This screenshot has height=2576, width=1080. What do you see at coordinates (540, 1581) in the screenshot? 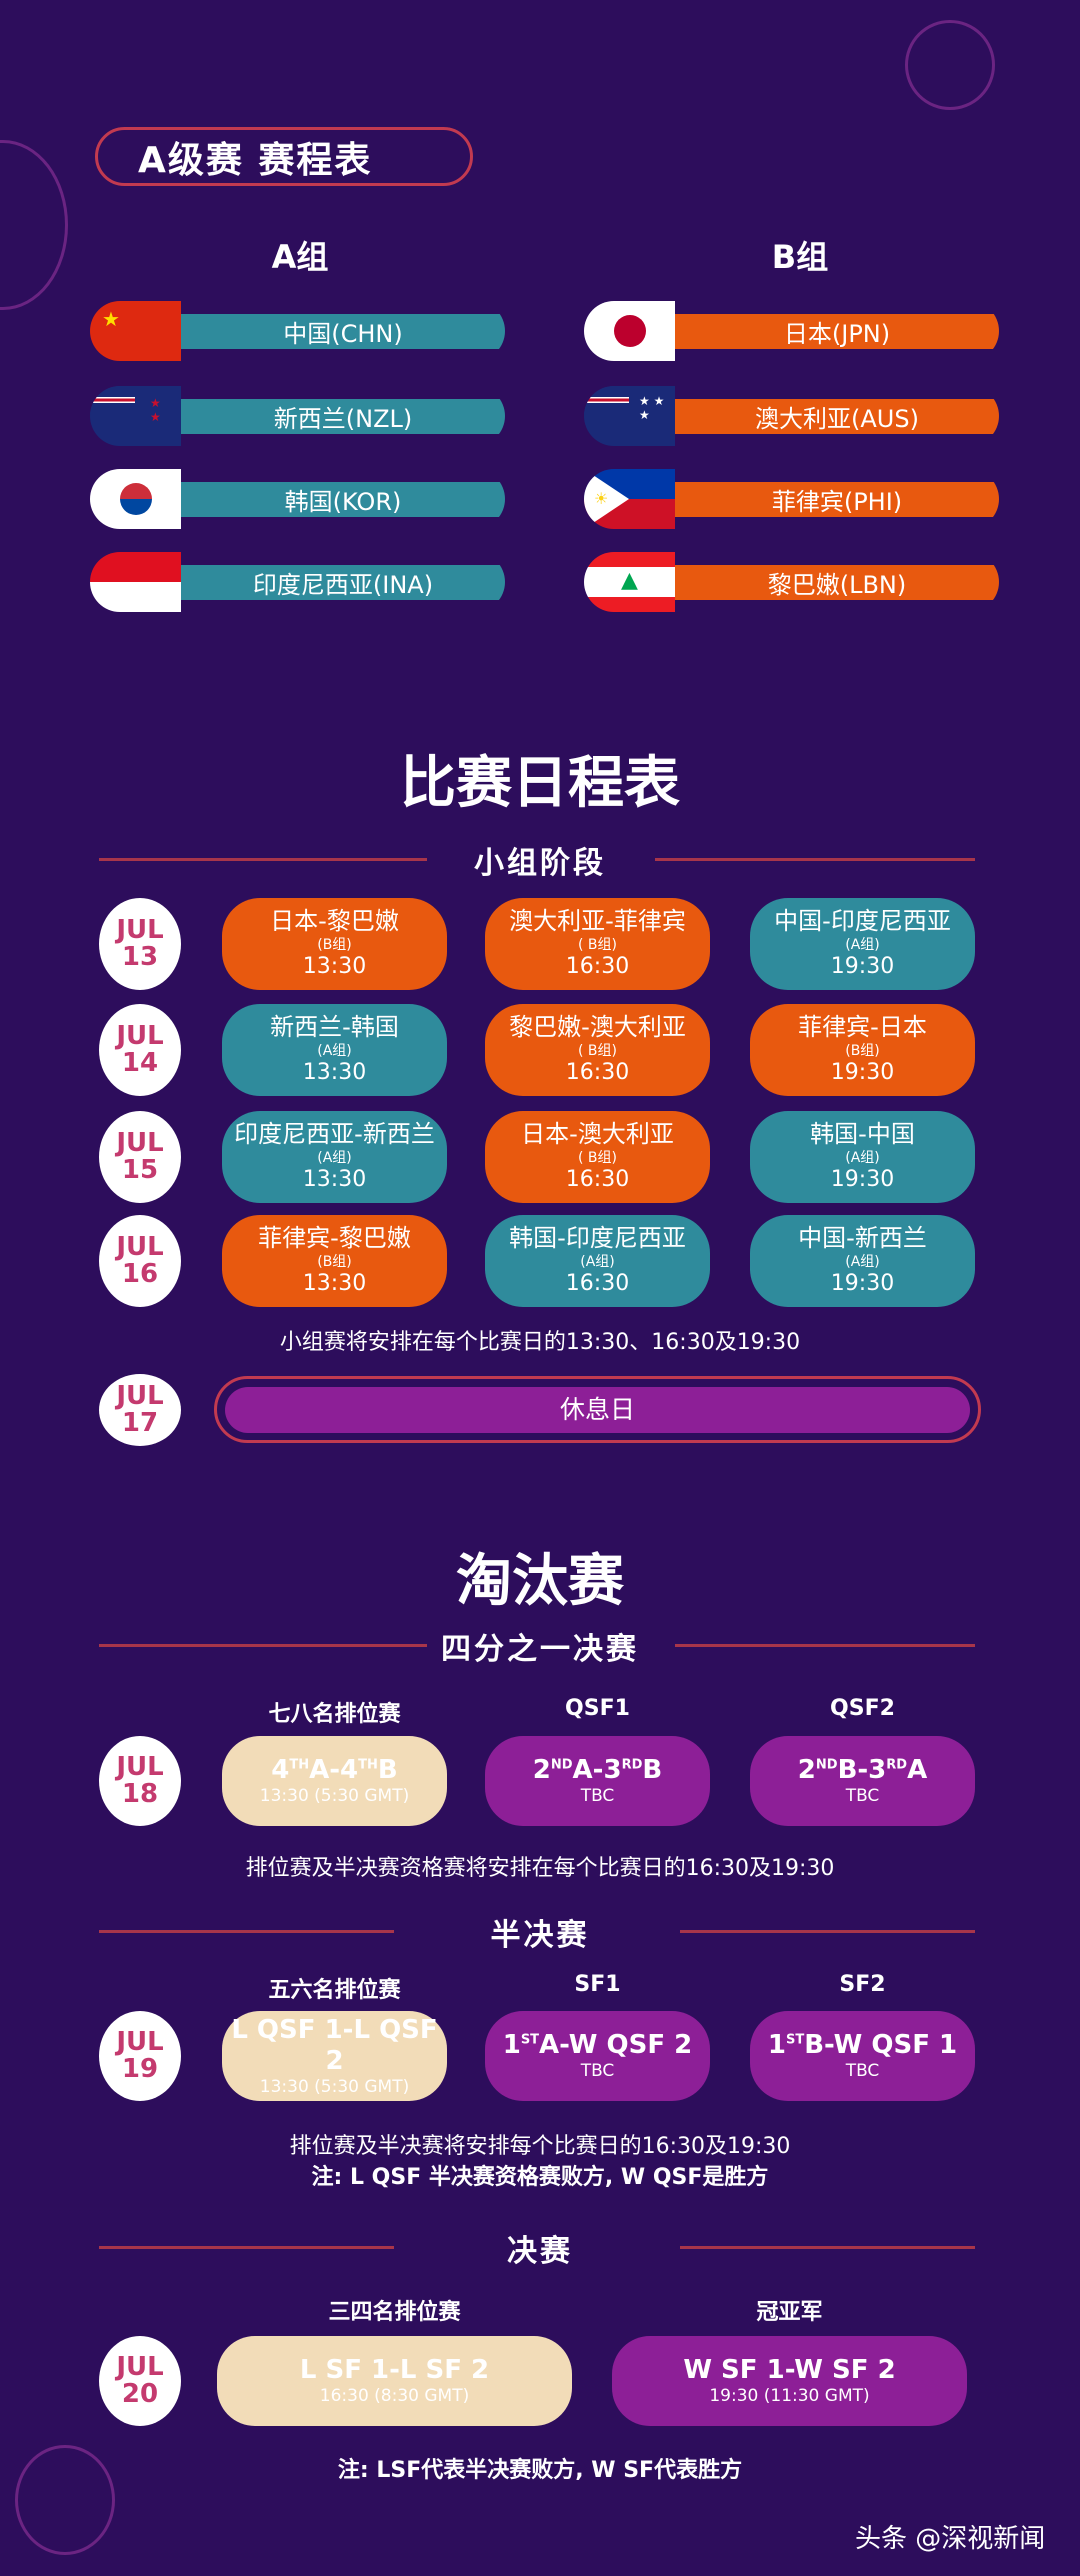
I see `knockout-title: 淘汰赛` at bounding box center [540, 1581].